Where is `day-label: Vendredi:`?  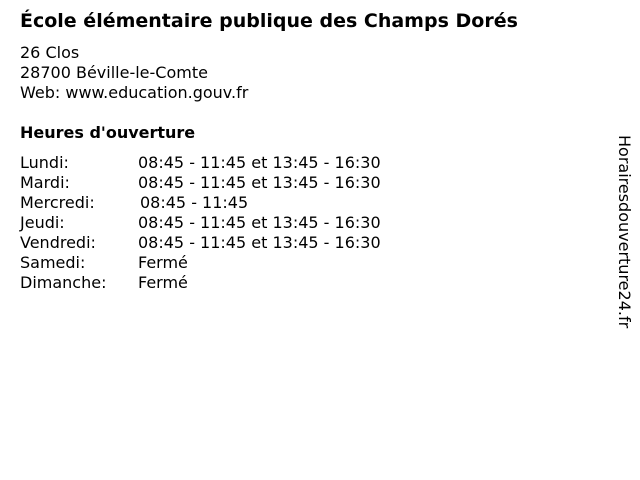
day-label: Vendredi: is located at coordinates (58, 242).